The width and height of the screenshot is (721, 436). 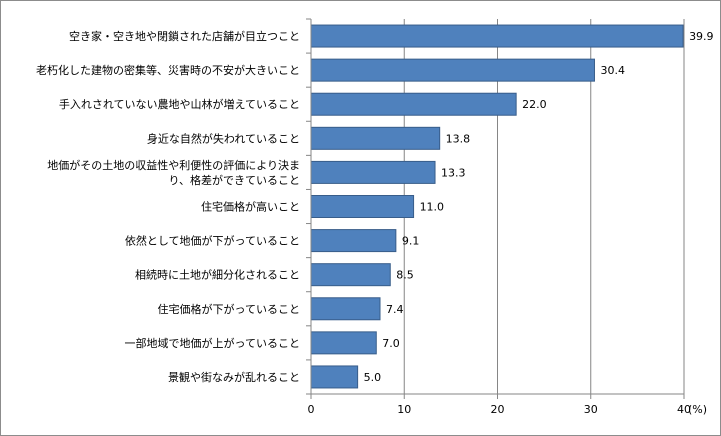 What do you see at coordinates (684, 409) in the screenshot?
I see `x-tick-label: 40` at bounding box center [684, 409].